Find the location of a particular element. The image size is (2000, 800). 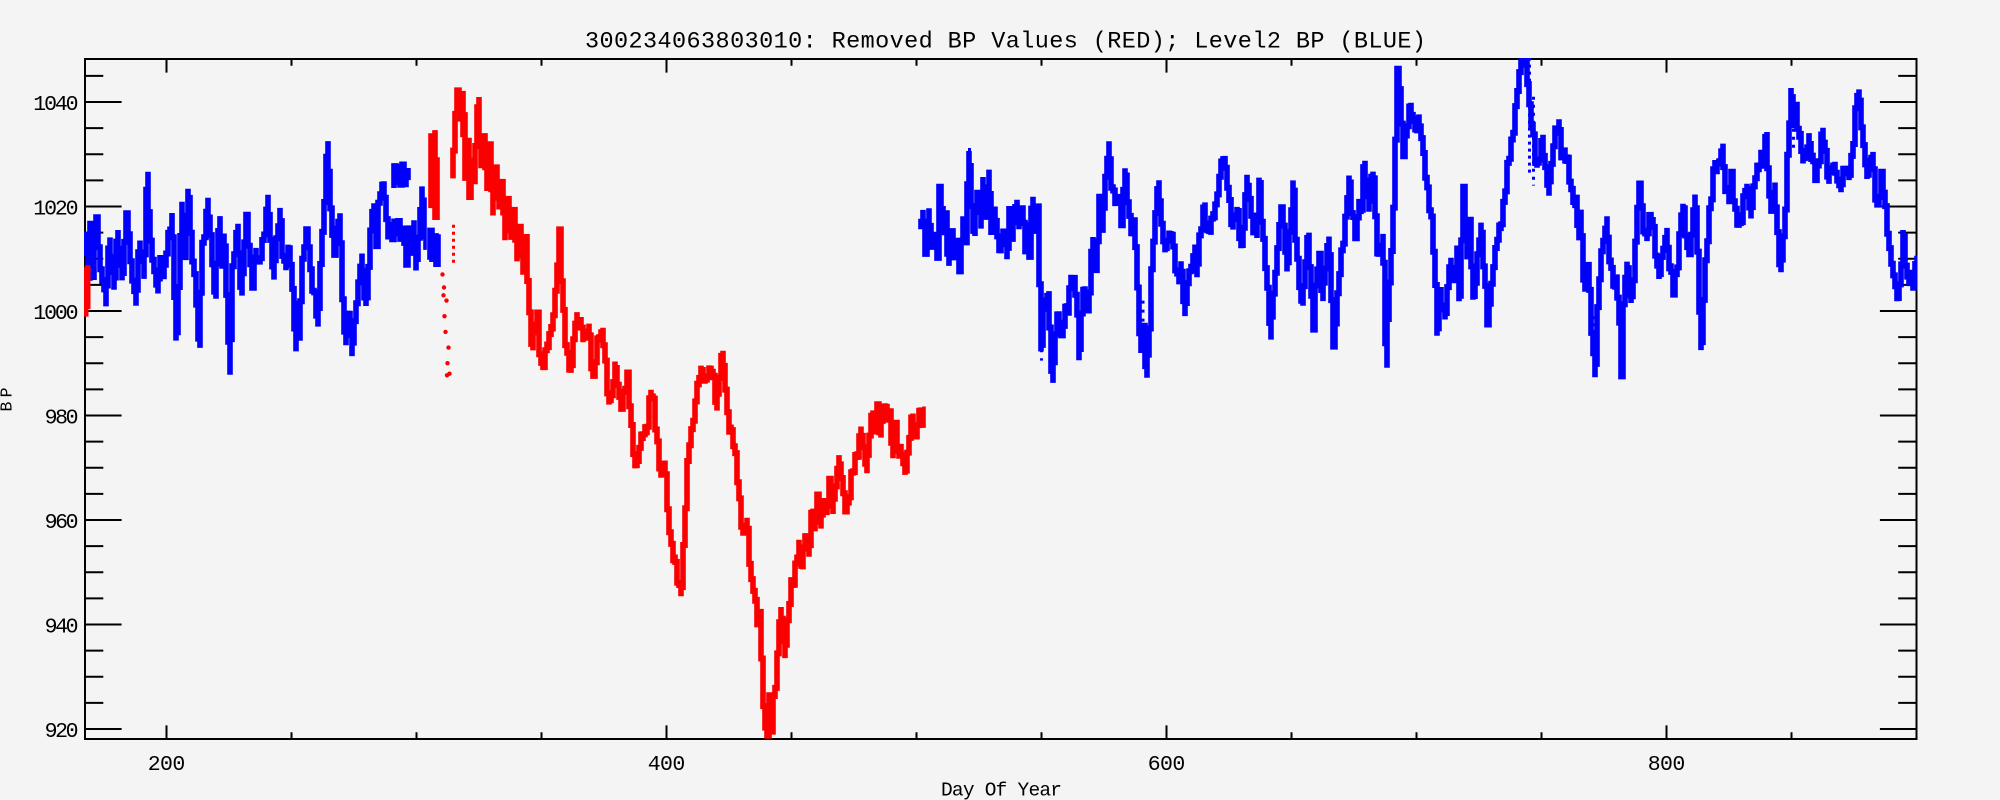

svg-text: 1040 is located at coordinates (55, 105).